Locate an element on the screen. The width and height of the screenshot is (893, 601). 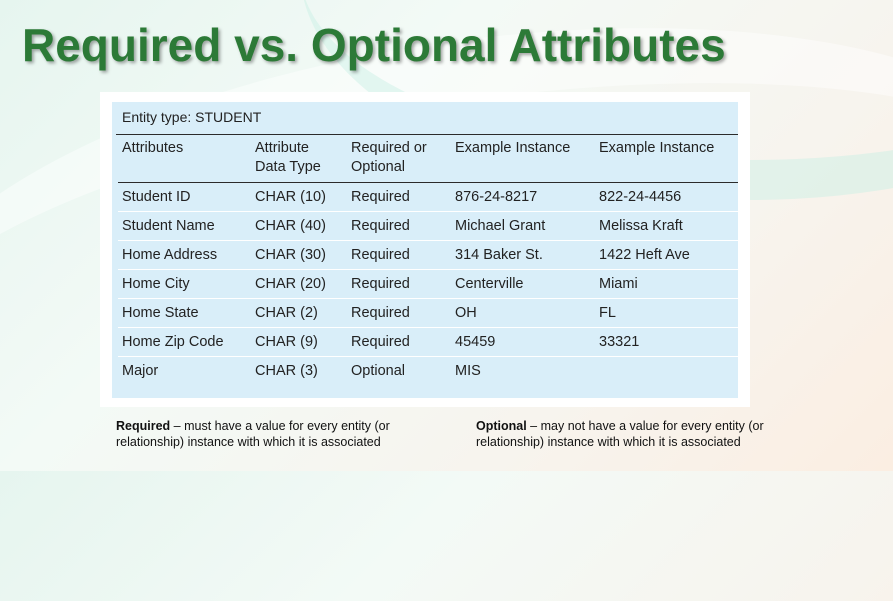
required-term: Required is located at coordinates (143, 426).